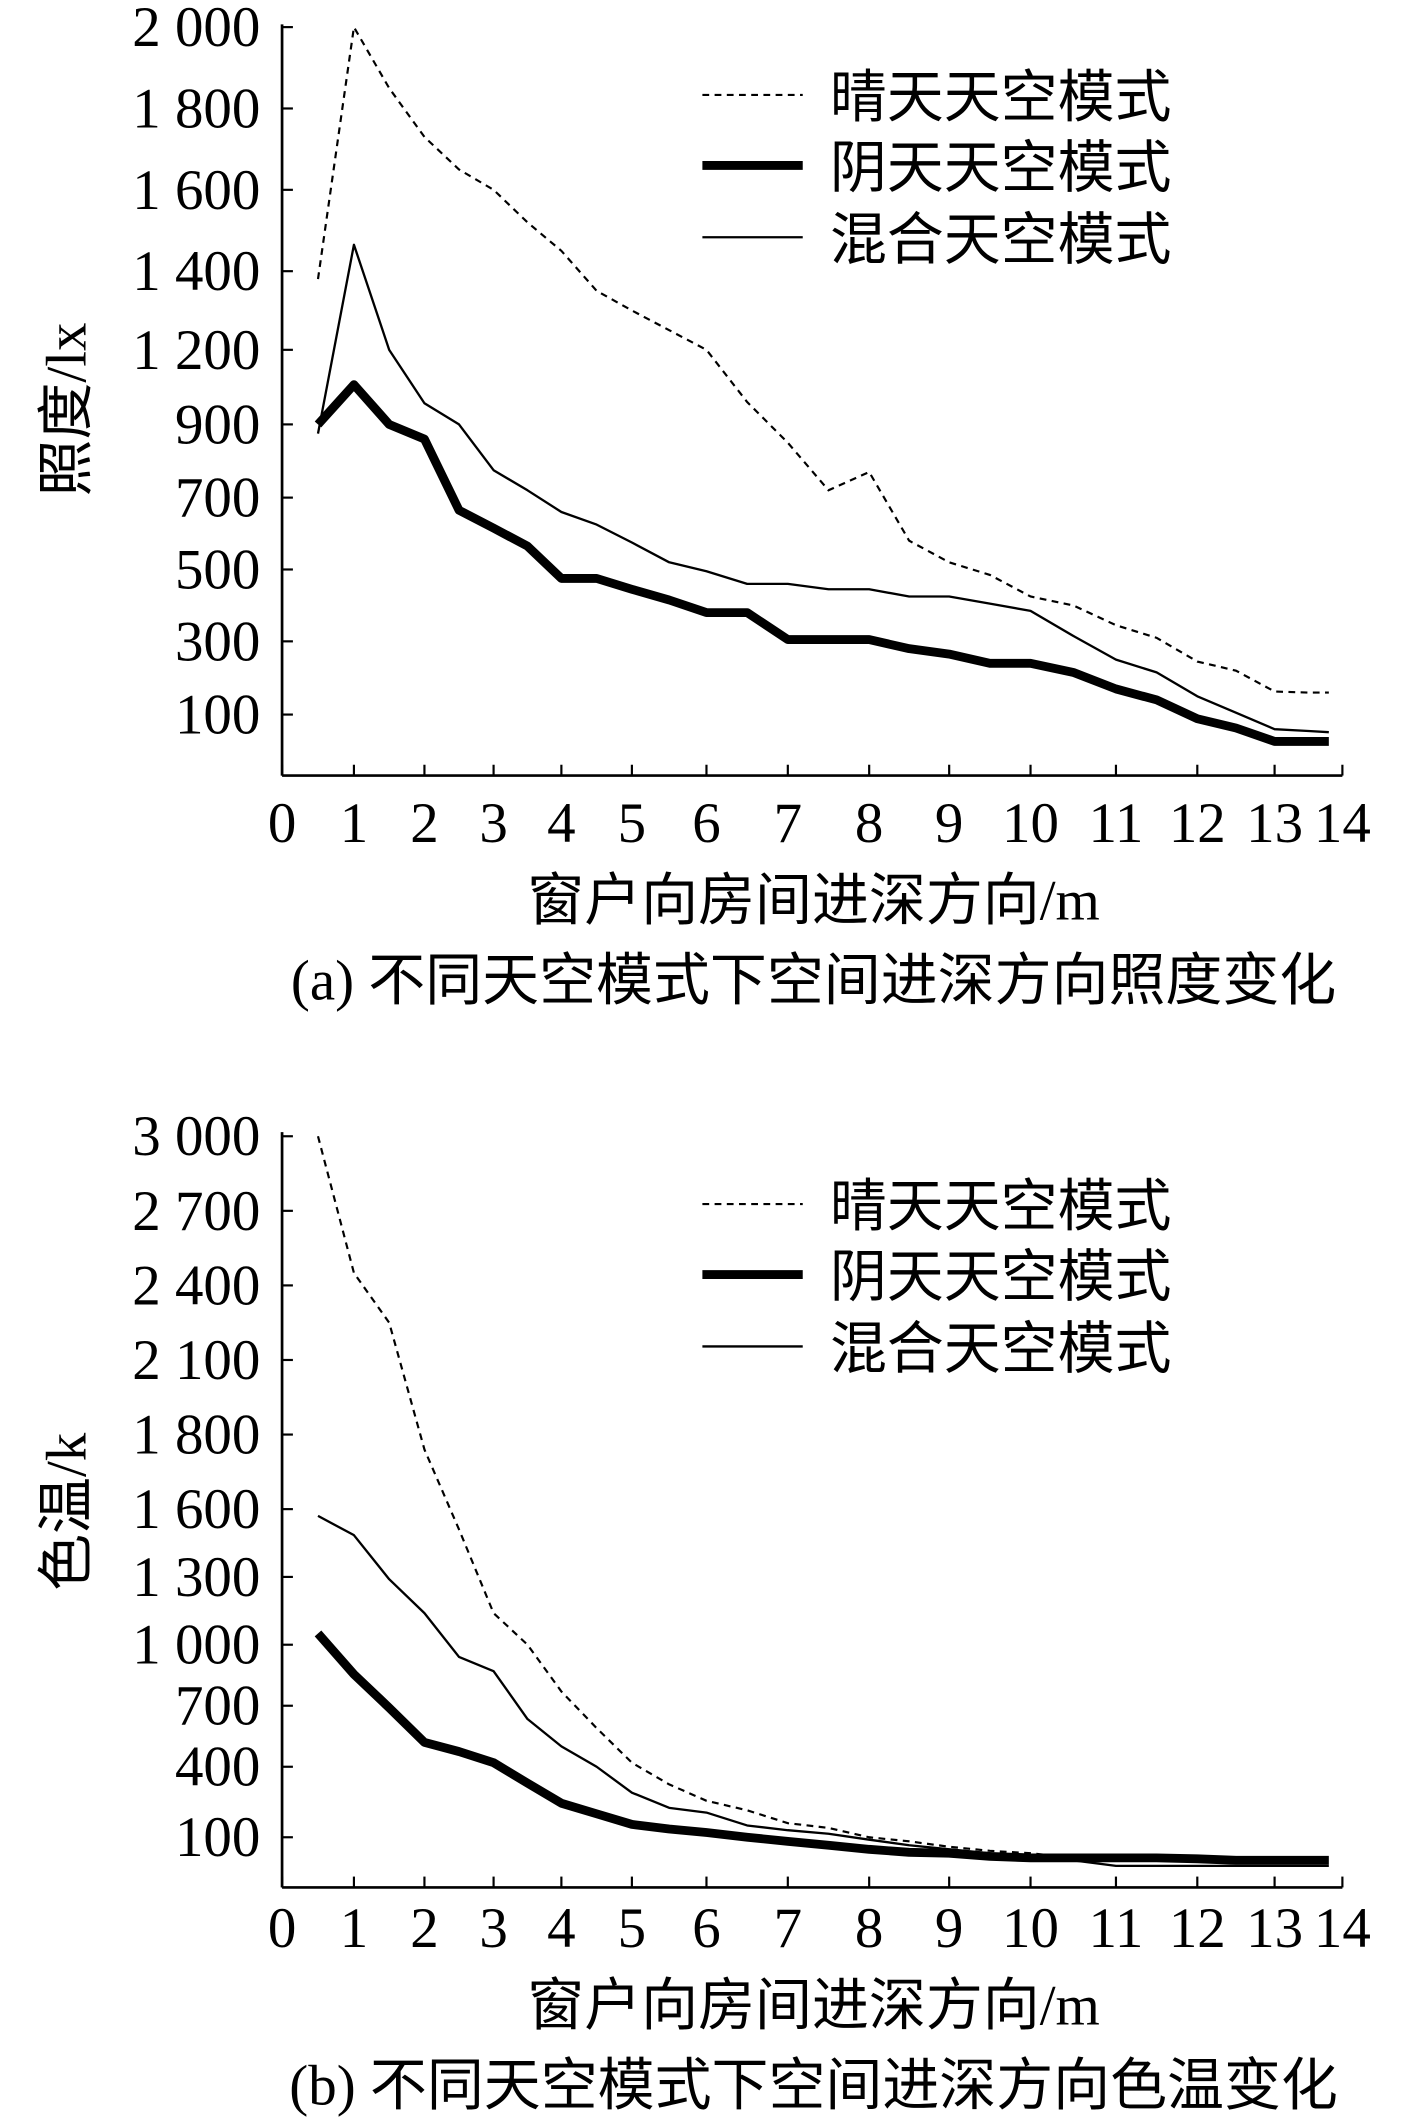 The image size is (1417, 2122). I want to click on y-tick-label: 400, so click(217, 1767).